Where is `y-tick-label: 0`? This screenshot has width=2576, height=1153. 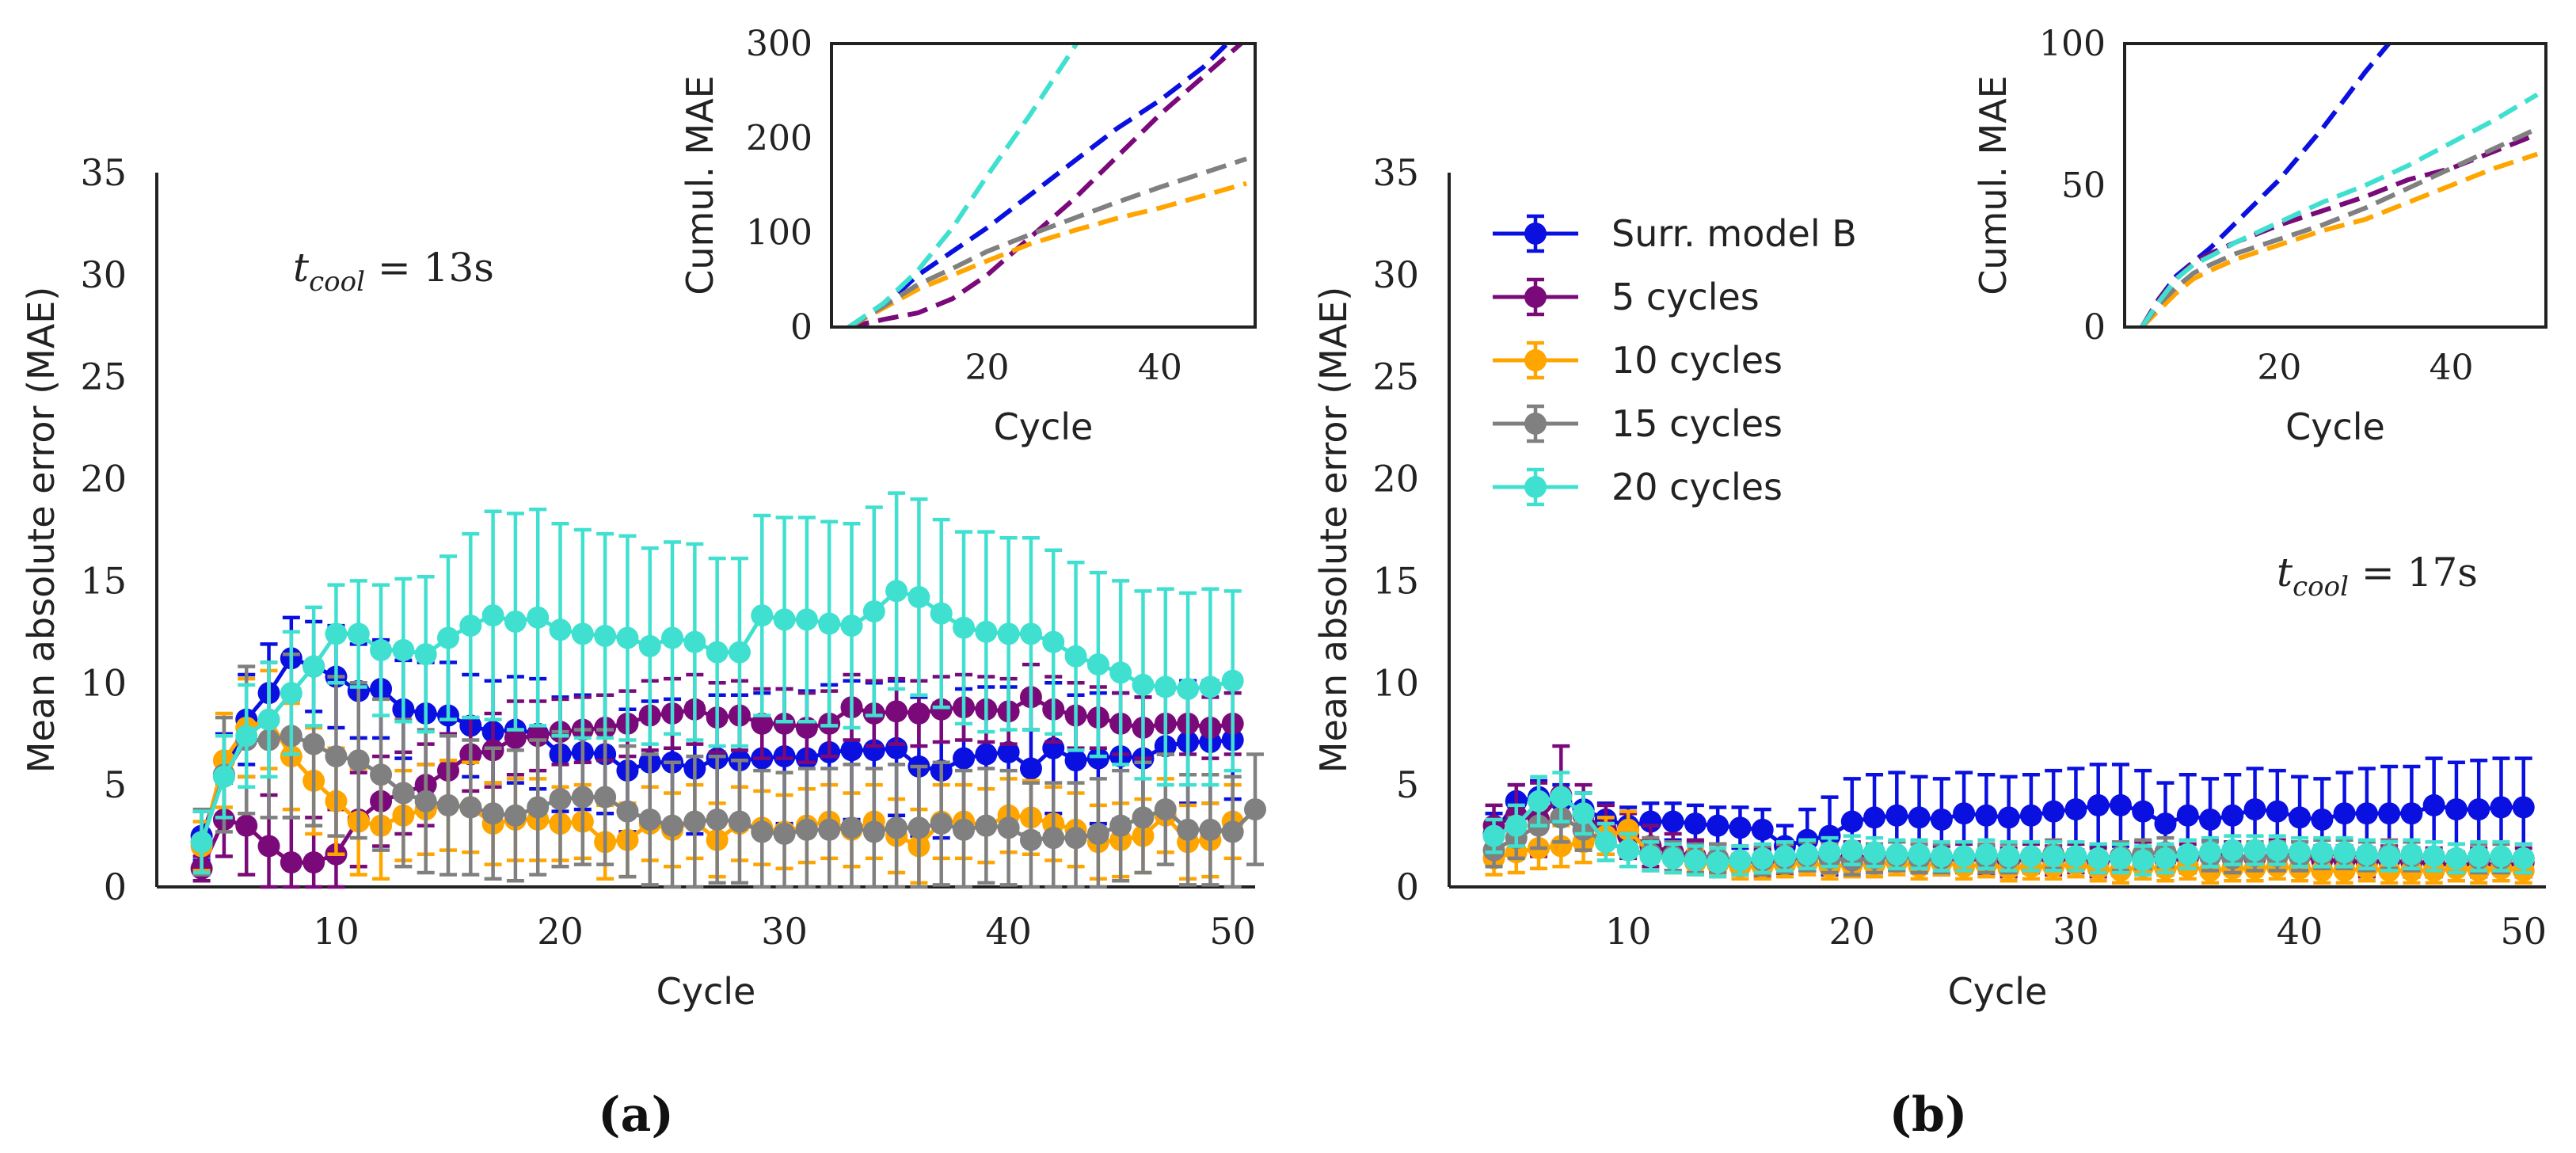 y-tick-label: 0 is located at coordinates (1407, 887).